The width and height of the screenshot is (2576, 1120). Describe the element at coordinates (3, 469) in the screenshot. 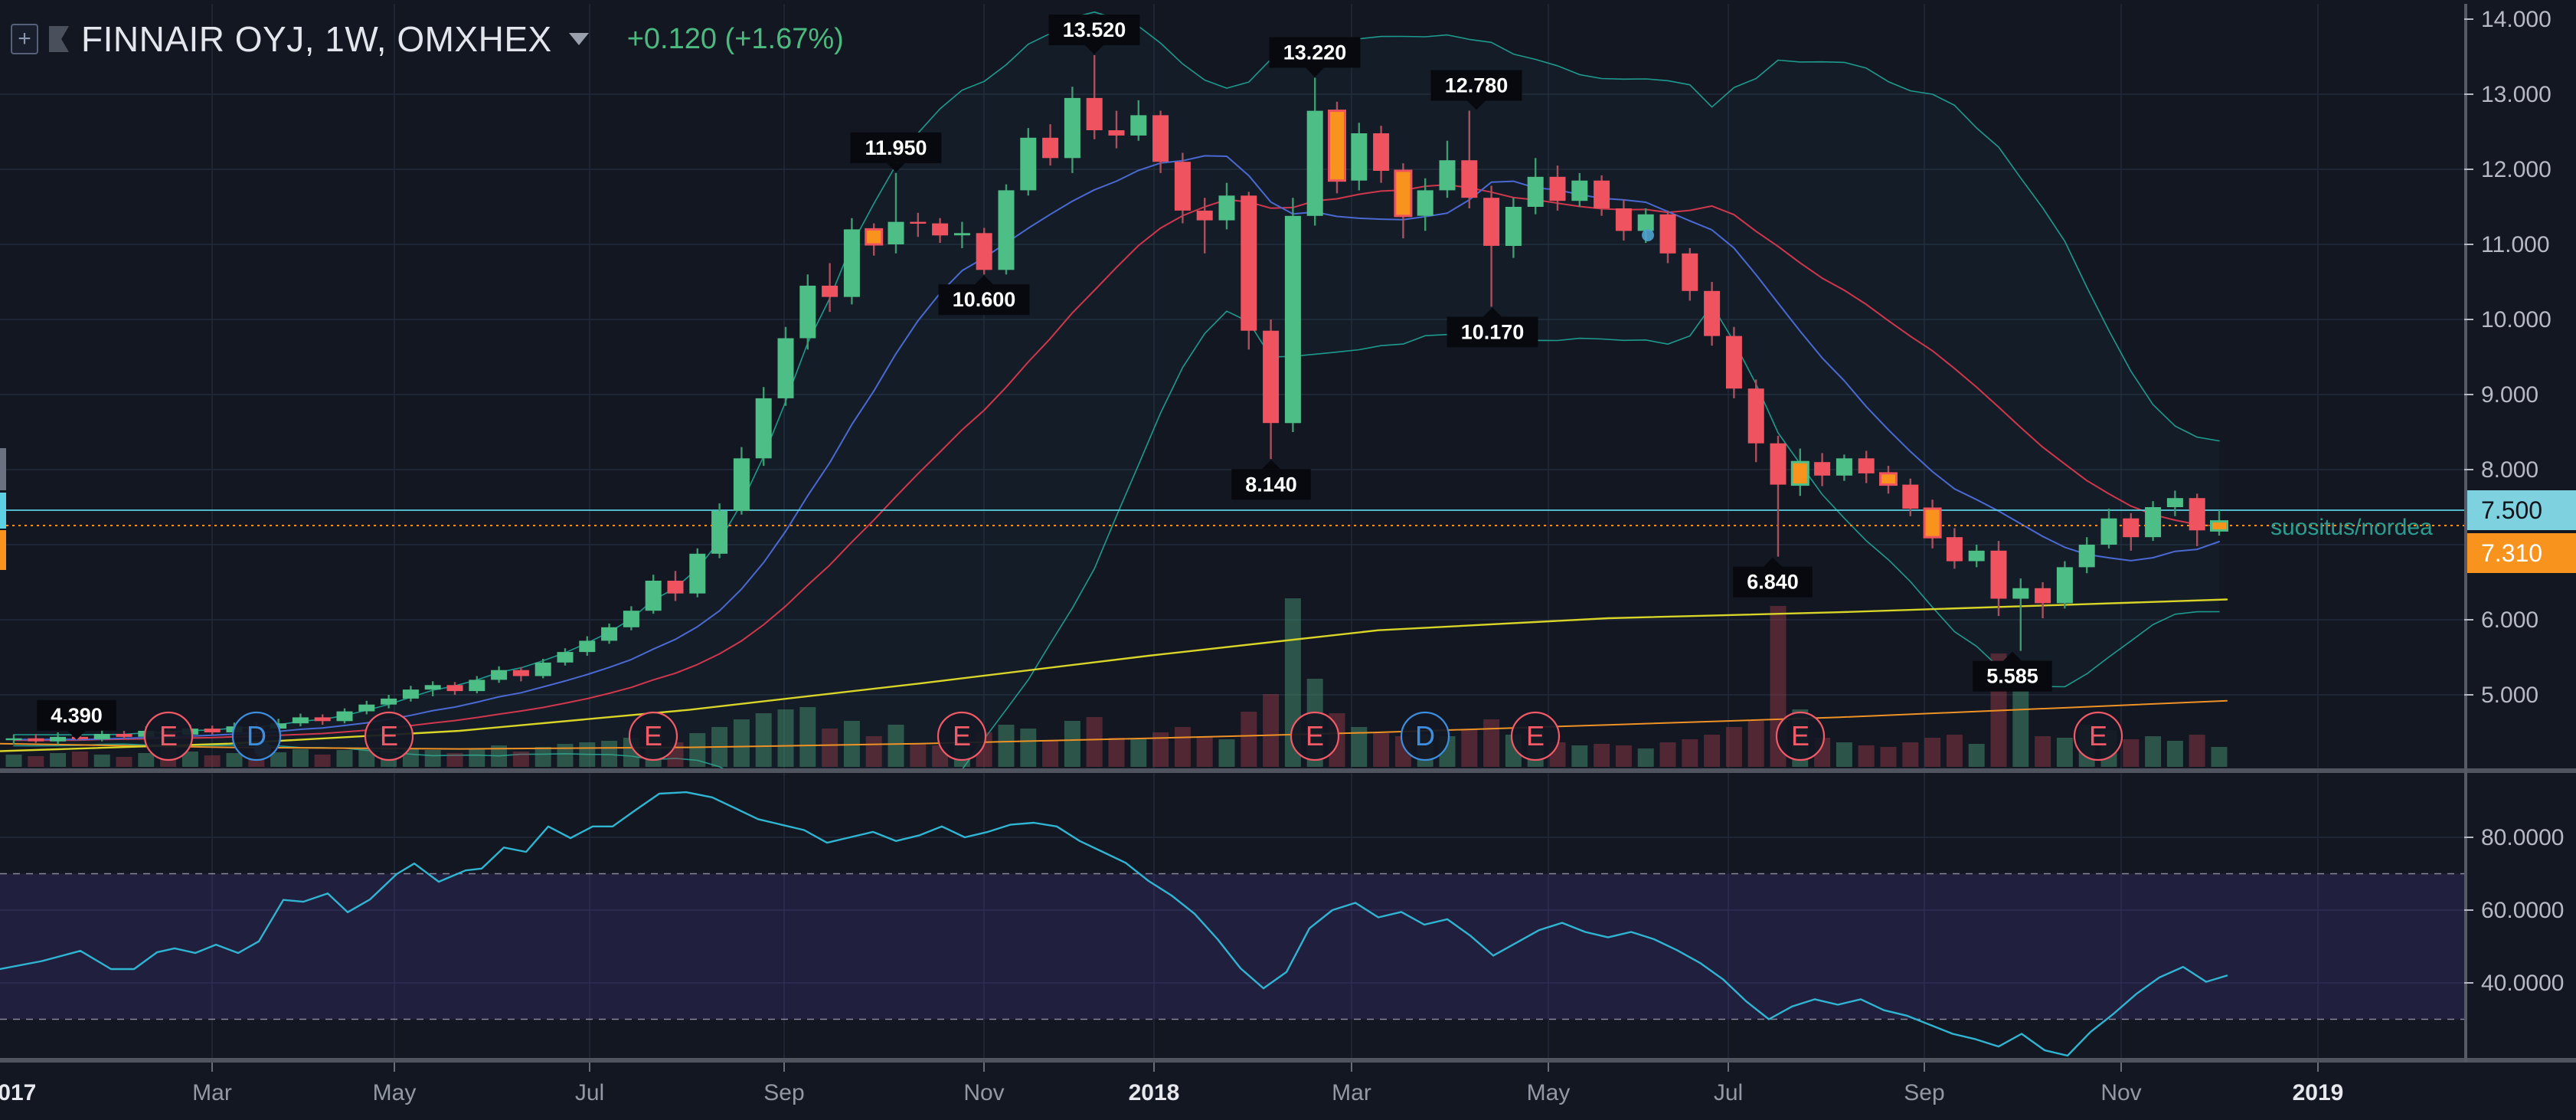

I see `left-edge-gray-fragment` at that location.